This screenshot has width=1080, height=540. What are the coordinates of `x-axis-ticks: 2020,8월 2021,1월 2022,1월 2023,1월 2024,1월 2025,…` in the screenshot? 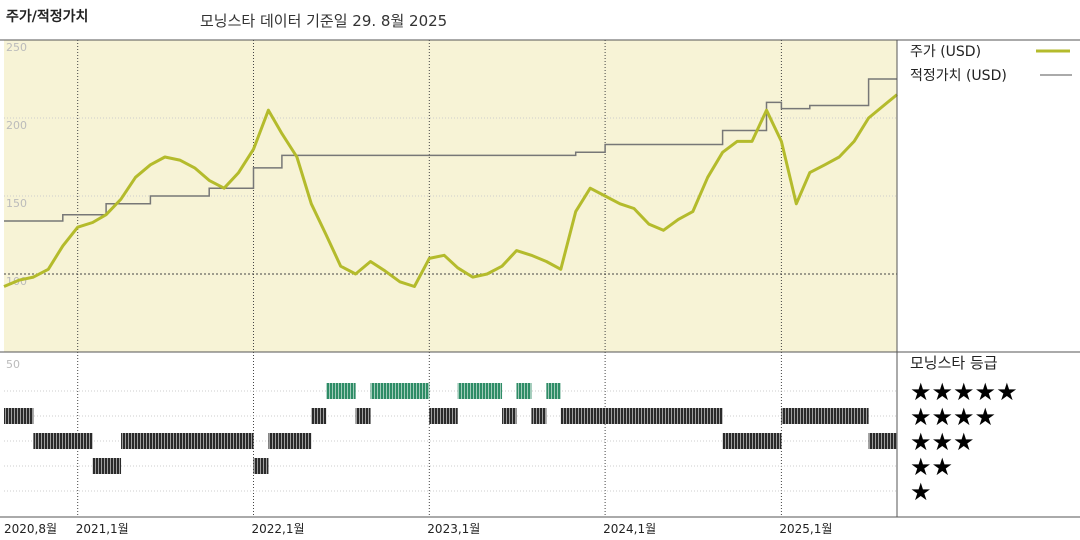 It's located at (418, 529).